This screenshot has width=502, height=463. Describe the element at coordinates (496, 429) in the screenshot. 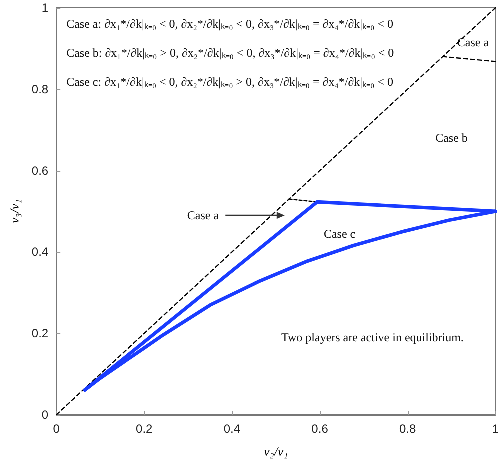

I see `x-tick-label: 1` at that location.